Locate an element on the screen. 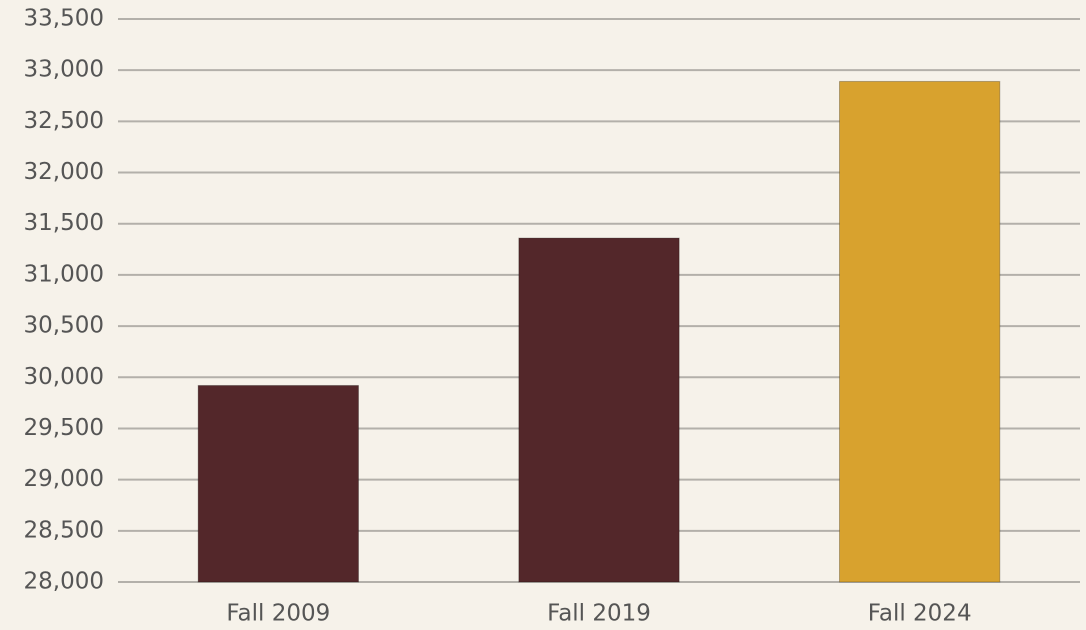  y-tick-label: 33,500 is located at coordinates (64, 19).